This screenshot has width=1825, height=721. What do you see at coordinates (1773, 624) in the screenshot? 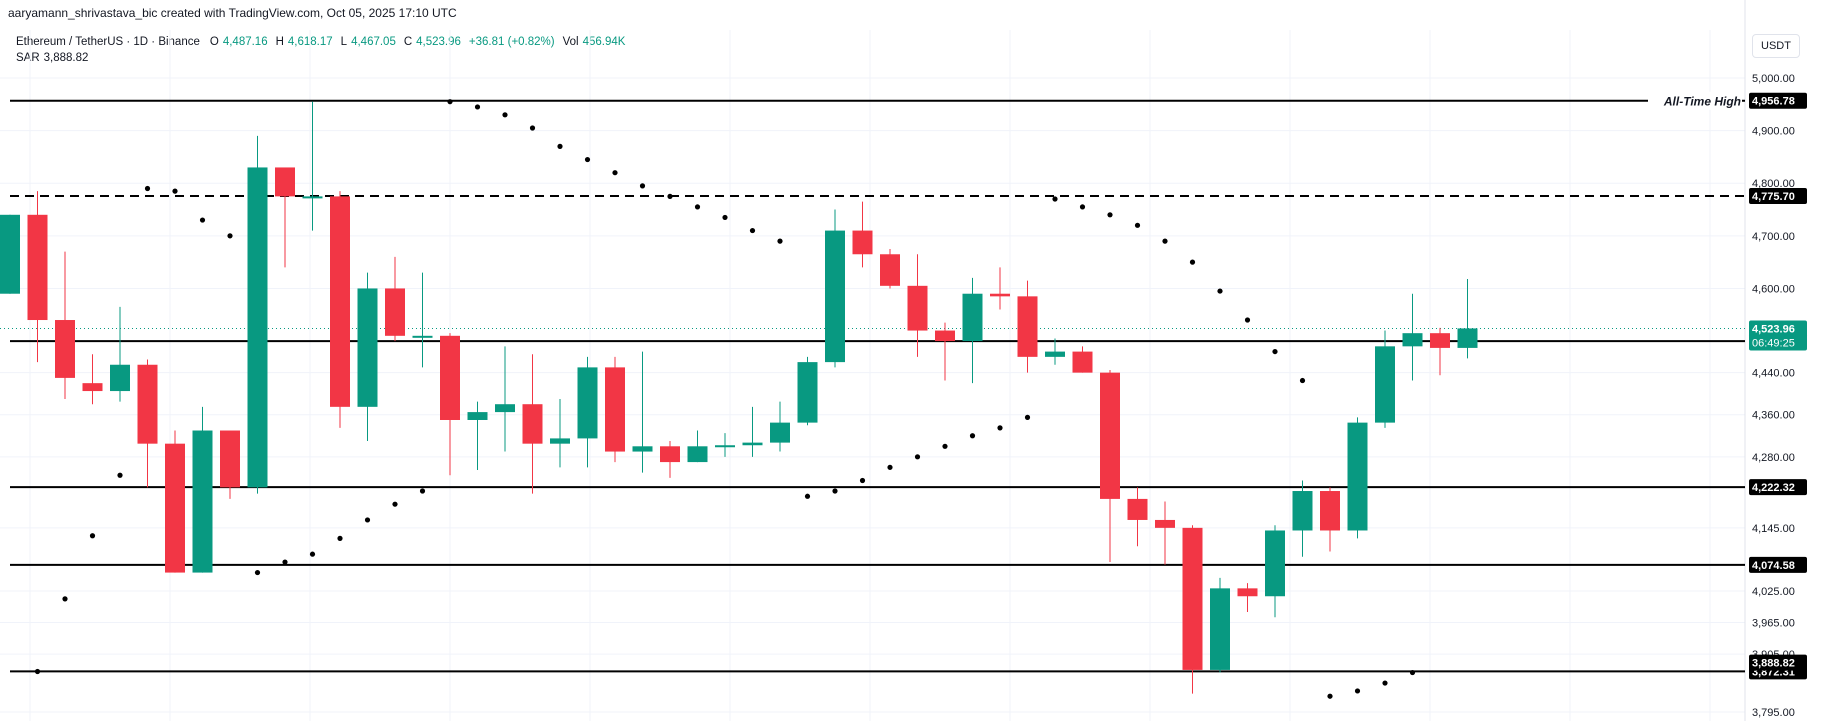
I see `y-tick-label: 3,965.00` at bounding box center [1773, 624].